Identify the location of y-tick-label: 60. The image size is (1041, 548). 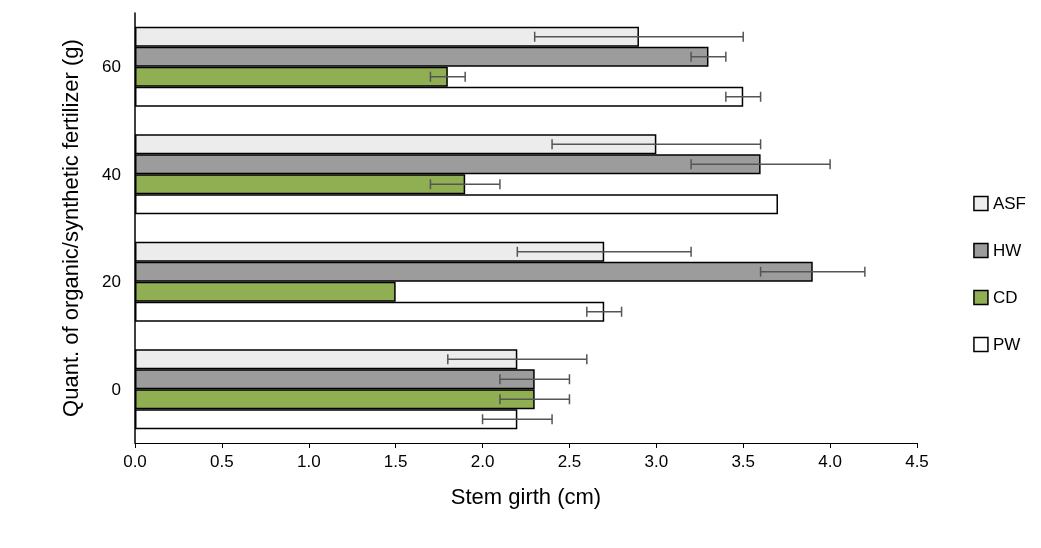
(111, 67).